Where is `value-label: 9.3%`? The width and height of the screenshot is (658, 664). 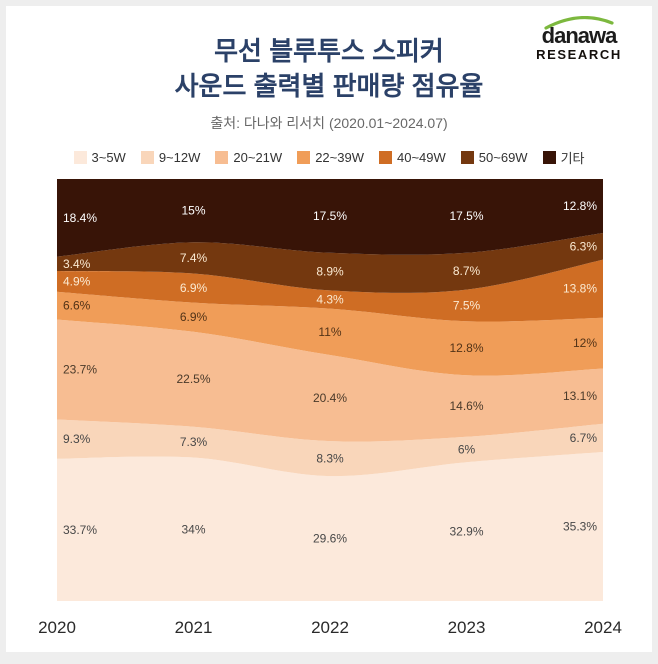 value-label: 9.3% is located at coordinates (77, 439).